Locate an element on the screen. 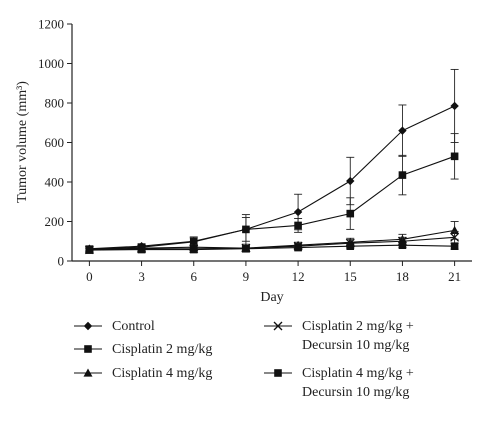 The width and height of the screenshot is (500, 426). x-tick-label: 3 is located at coordinates (141, 276).